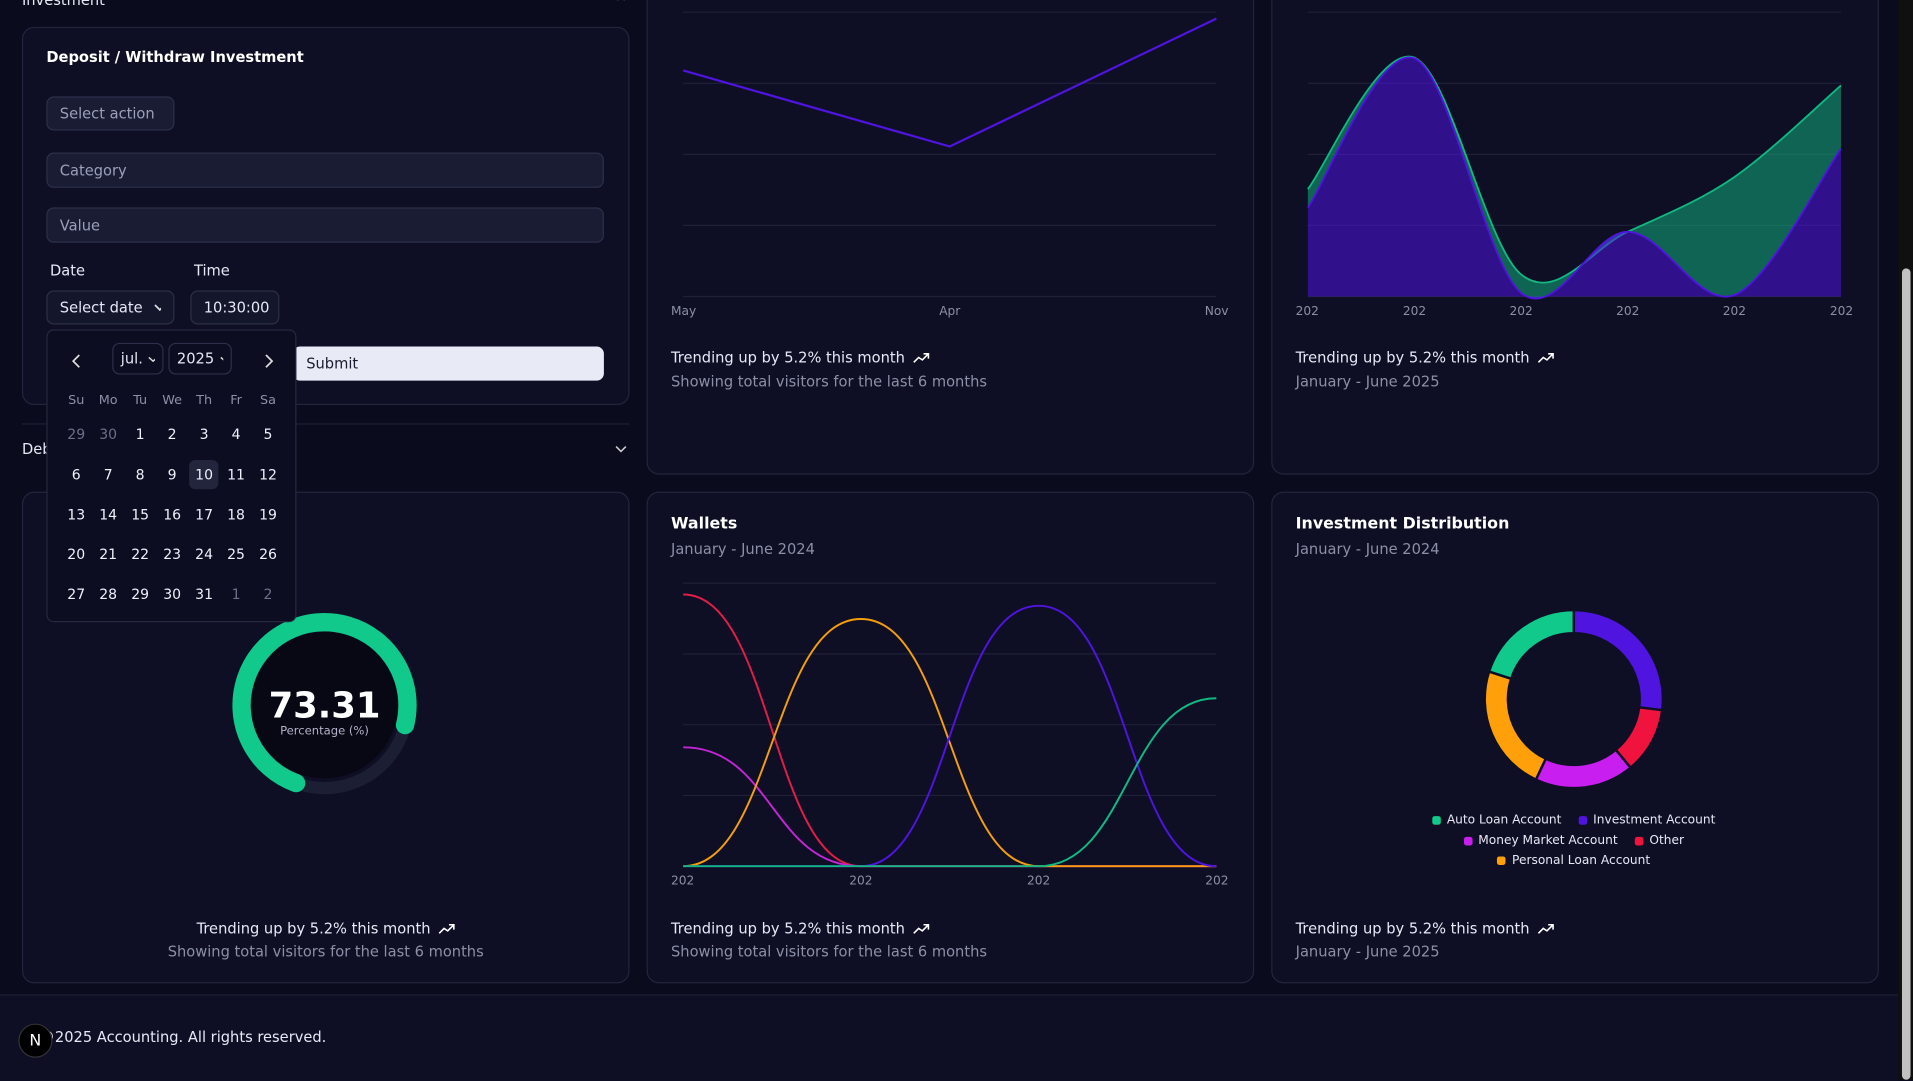  I want to click on x-tick-label: Nov, so click(1217, 311).